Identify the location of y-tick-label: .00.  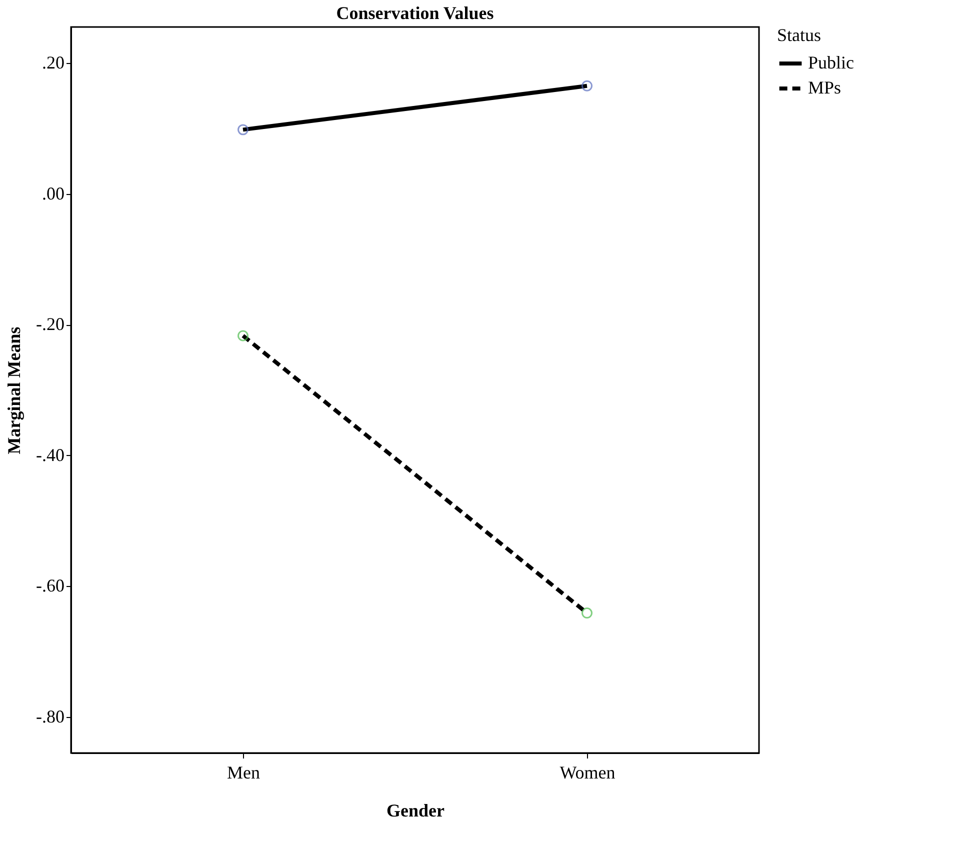
(53, 193).